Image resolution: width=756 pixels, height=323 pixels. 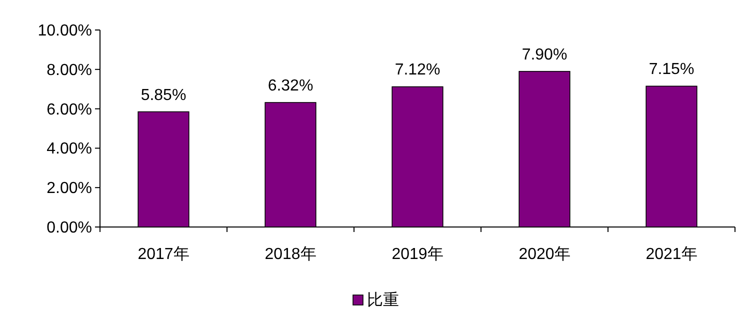 What do you see at coordinates (544, 254) in the screenshot?
I see `x-tick-label: 2020年` at bounding box center [544, 254].